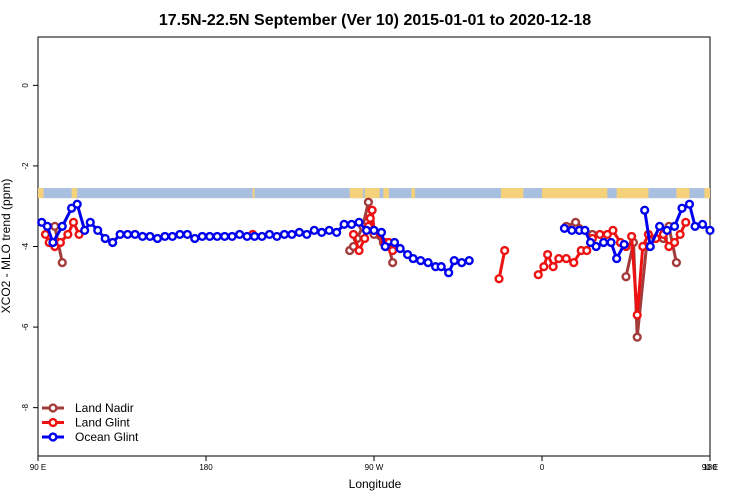 The width and height of the screenshot is (750, 500). I want to click on legend-entry: Ocean Glint, so click(90, 437).